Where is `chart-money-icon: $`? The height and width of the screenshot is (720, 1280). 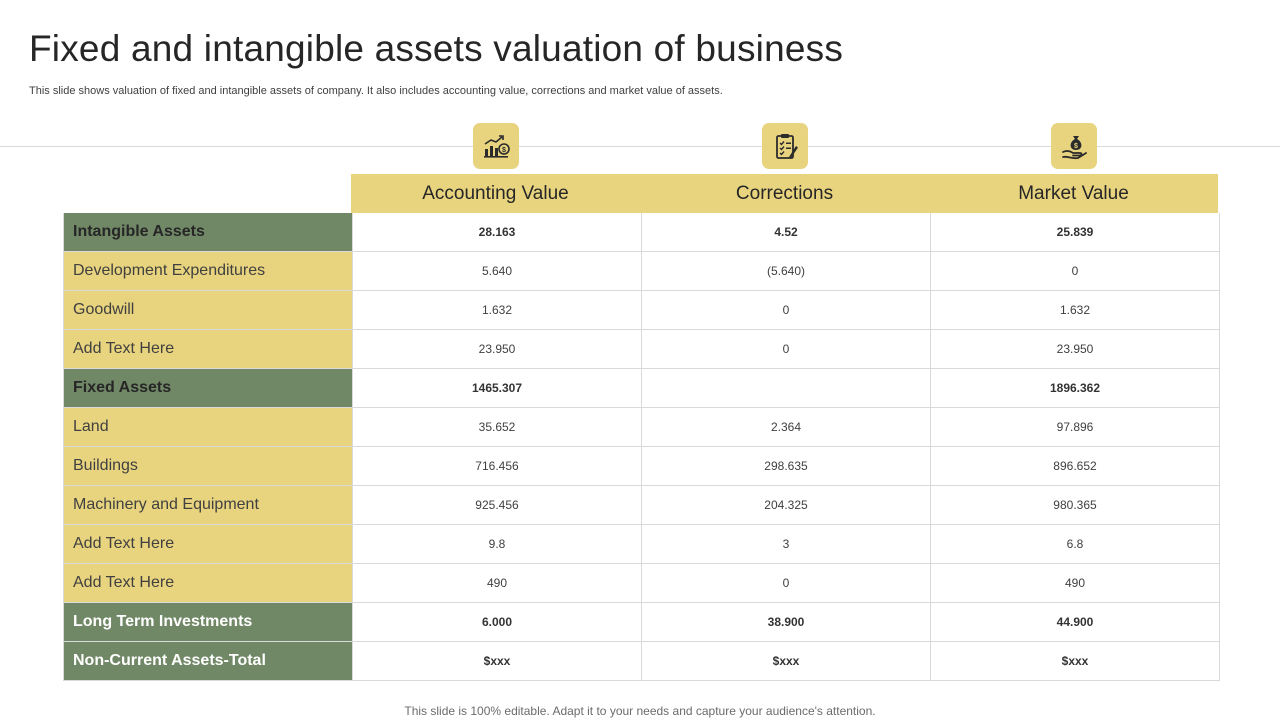
chart-money-icon: $ is located at coordinates (496, 146).